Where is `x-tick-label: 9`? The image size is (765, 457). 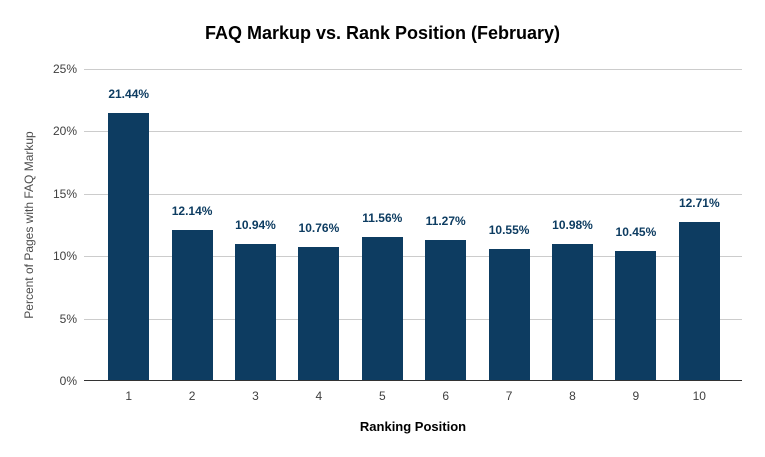 x-tick-label: 9 is located at coordinates (636, 396).